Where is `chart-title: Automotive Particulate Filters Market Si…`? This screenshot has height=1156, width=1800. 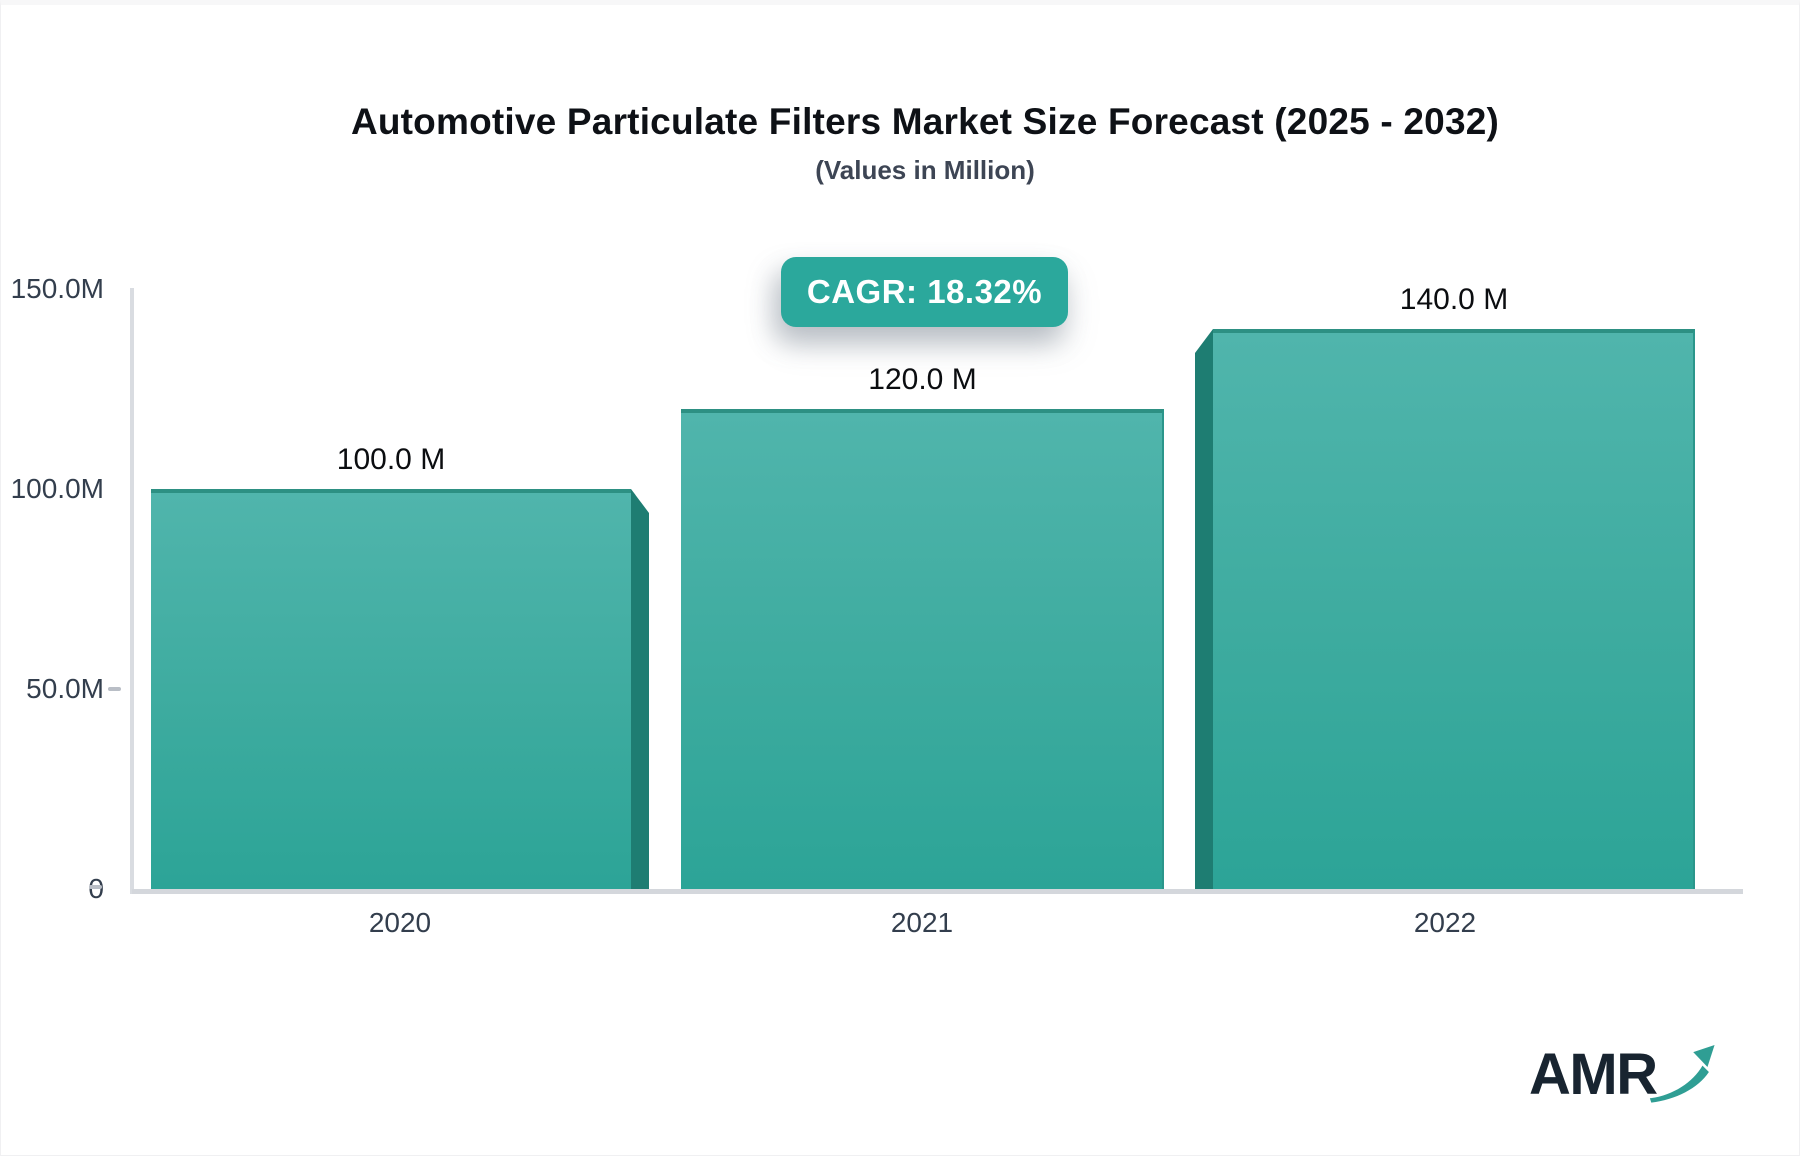 chart-title: Automotive Particulate Filters Market Si… is located at coordinates (925, 121).